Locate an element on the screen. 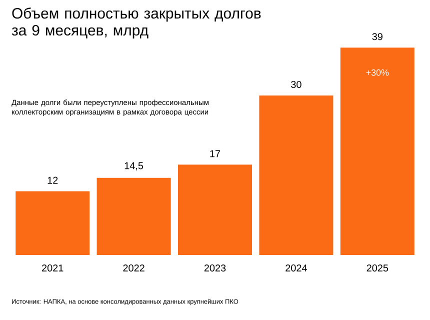 The height and width of the screenshot is (320, 430). chart-title: Объем полностью закрытых долгов за 9 месяцев, млрд is located at coordinates (136, 23).